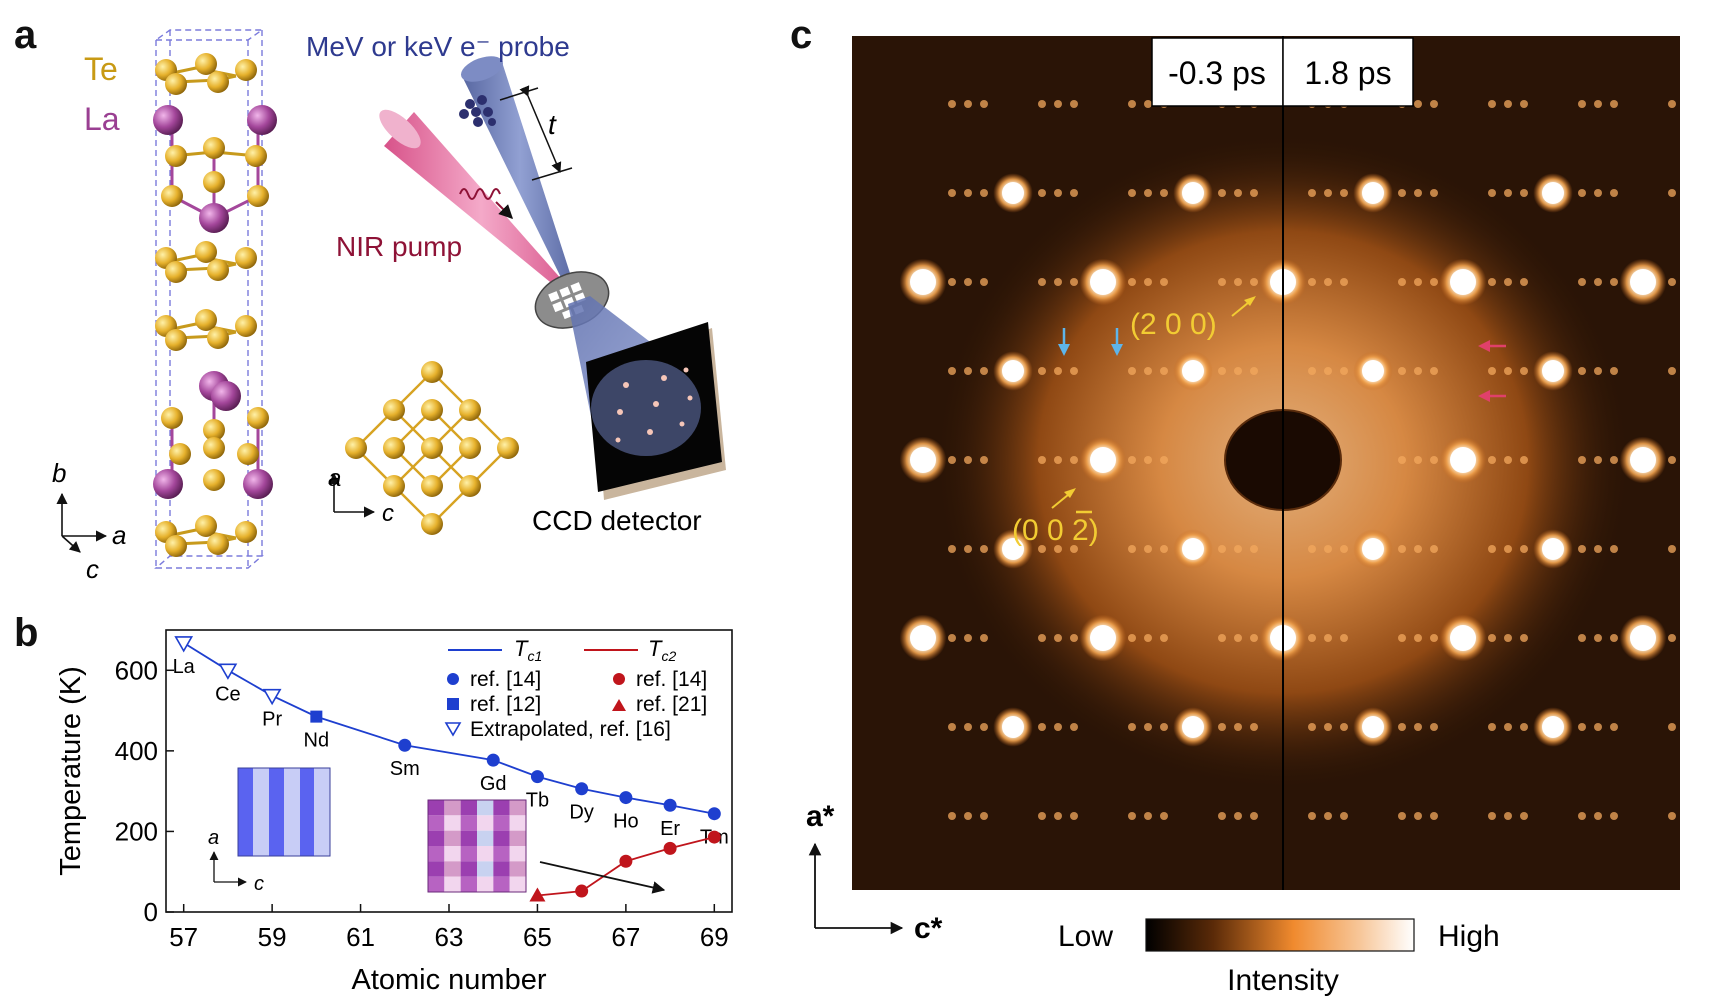  What do you see at coordinates (1173, 324) in the screenshot?
I see `peak-200-label: (2 0 0)` at bounding box center [1173, 324].